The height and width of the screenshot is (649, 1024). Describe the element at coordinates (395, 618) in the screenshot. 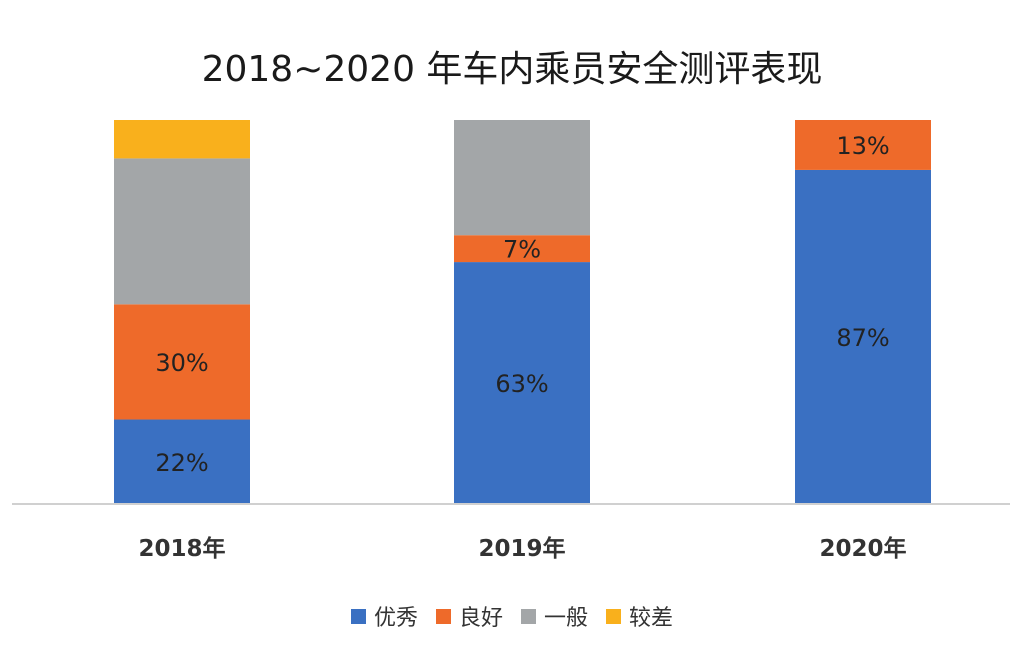

I see `legend-label-1: 优秀` at that location.